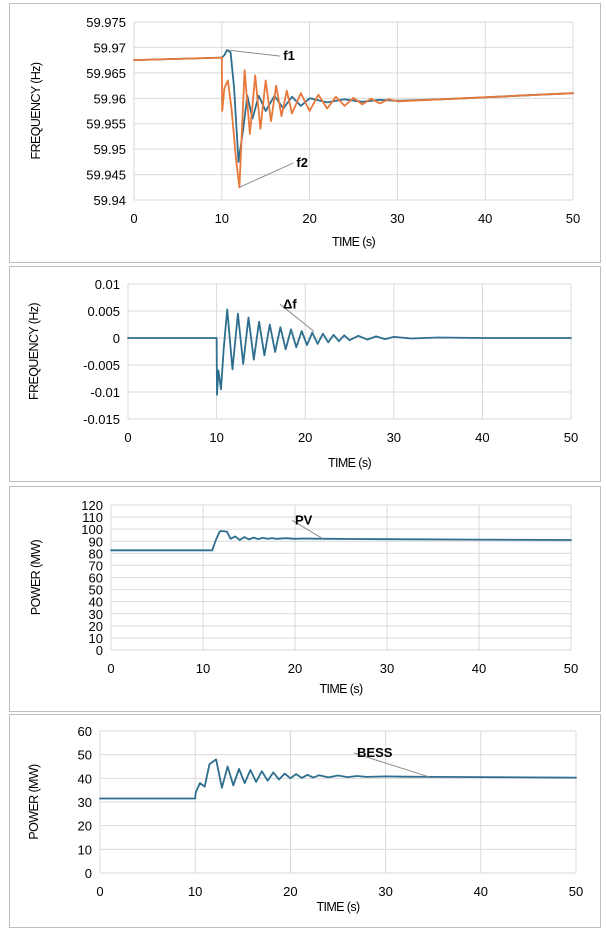 This screenshot has height=930, width=606. I want to click on annotation-label: Δf, so click(290, 303).